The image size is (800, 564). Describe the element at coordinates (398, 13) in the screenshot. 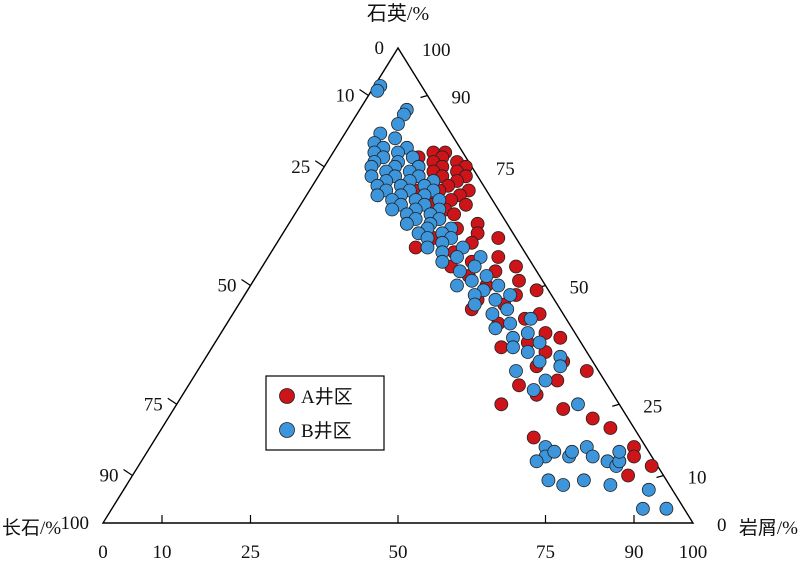

I see `axis-label-top: 石英/%` at that location.